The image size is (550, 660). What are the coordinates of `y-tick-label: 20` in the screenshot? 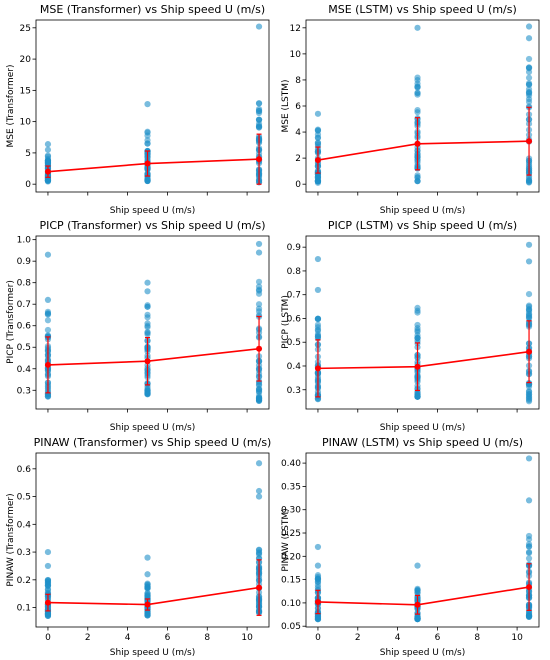 It's located at (26, 60).